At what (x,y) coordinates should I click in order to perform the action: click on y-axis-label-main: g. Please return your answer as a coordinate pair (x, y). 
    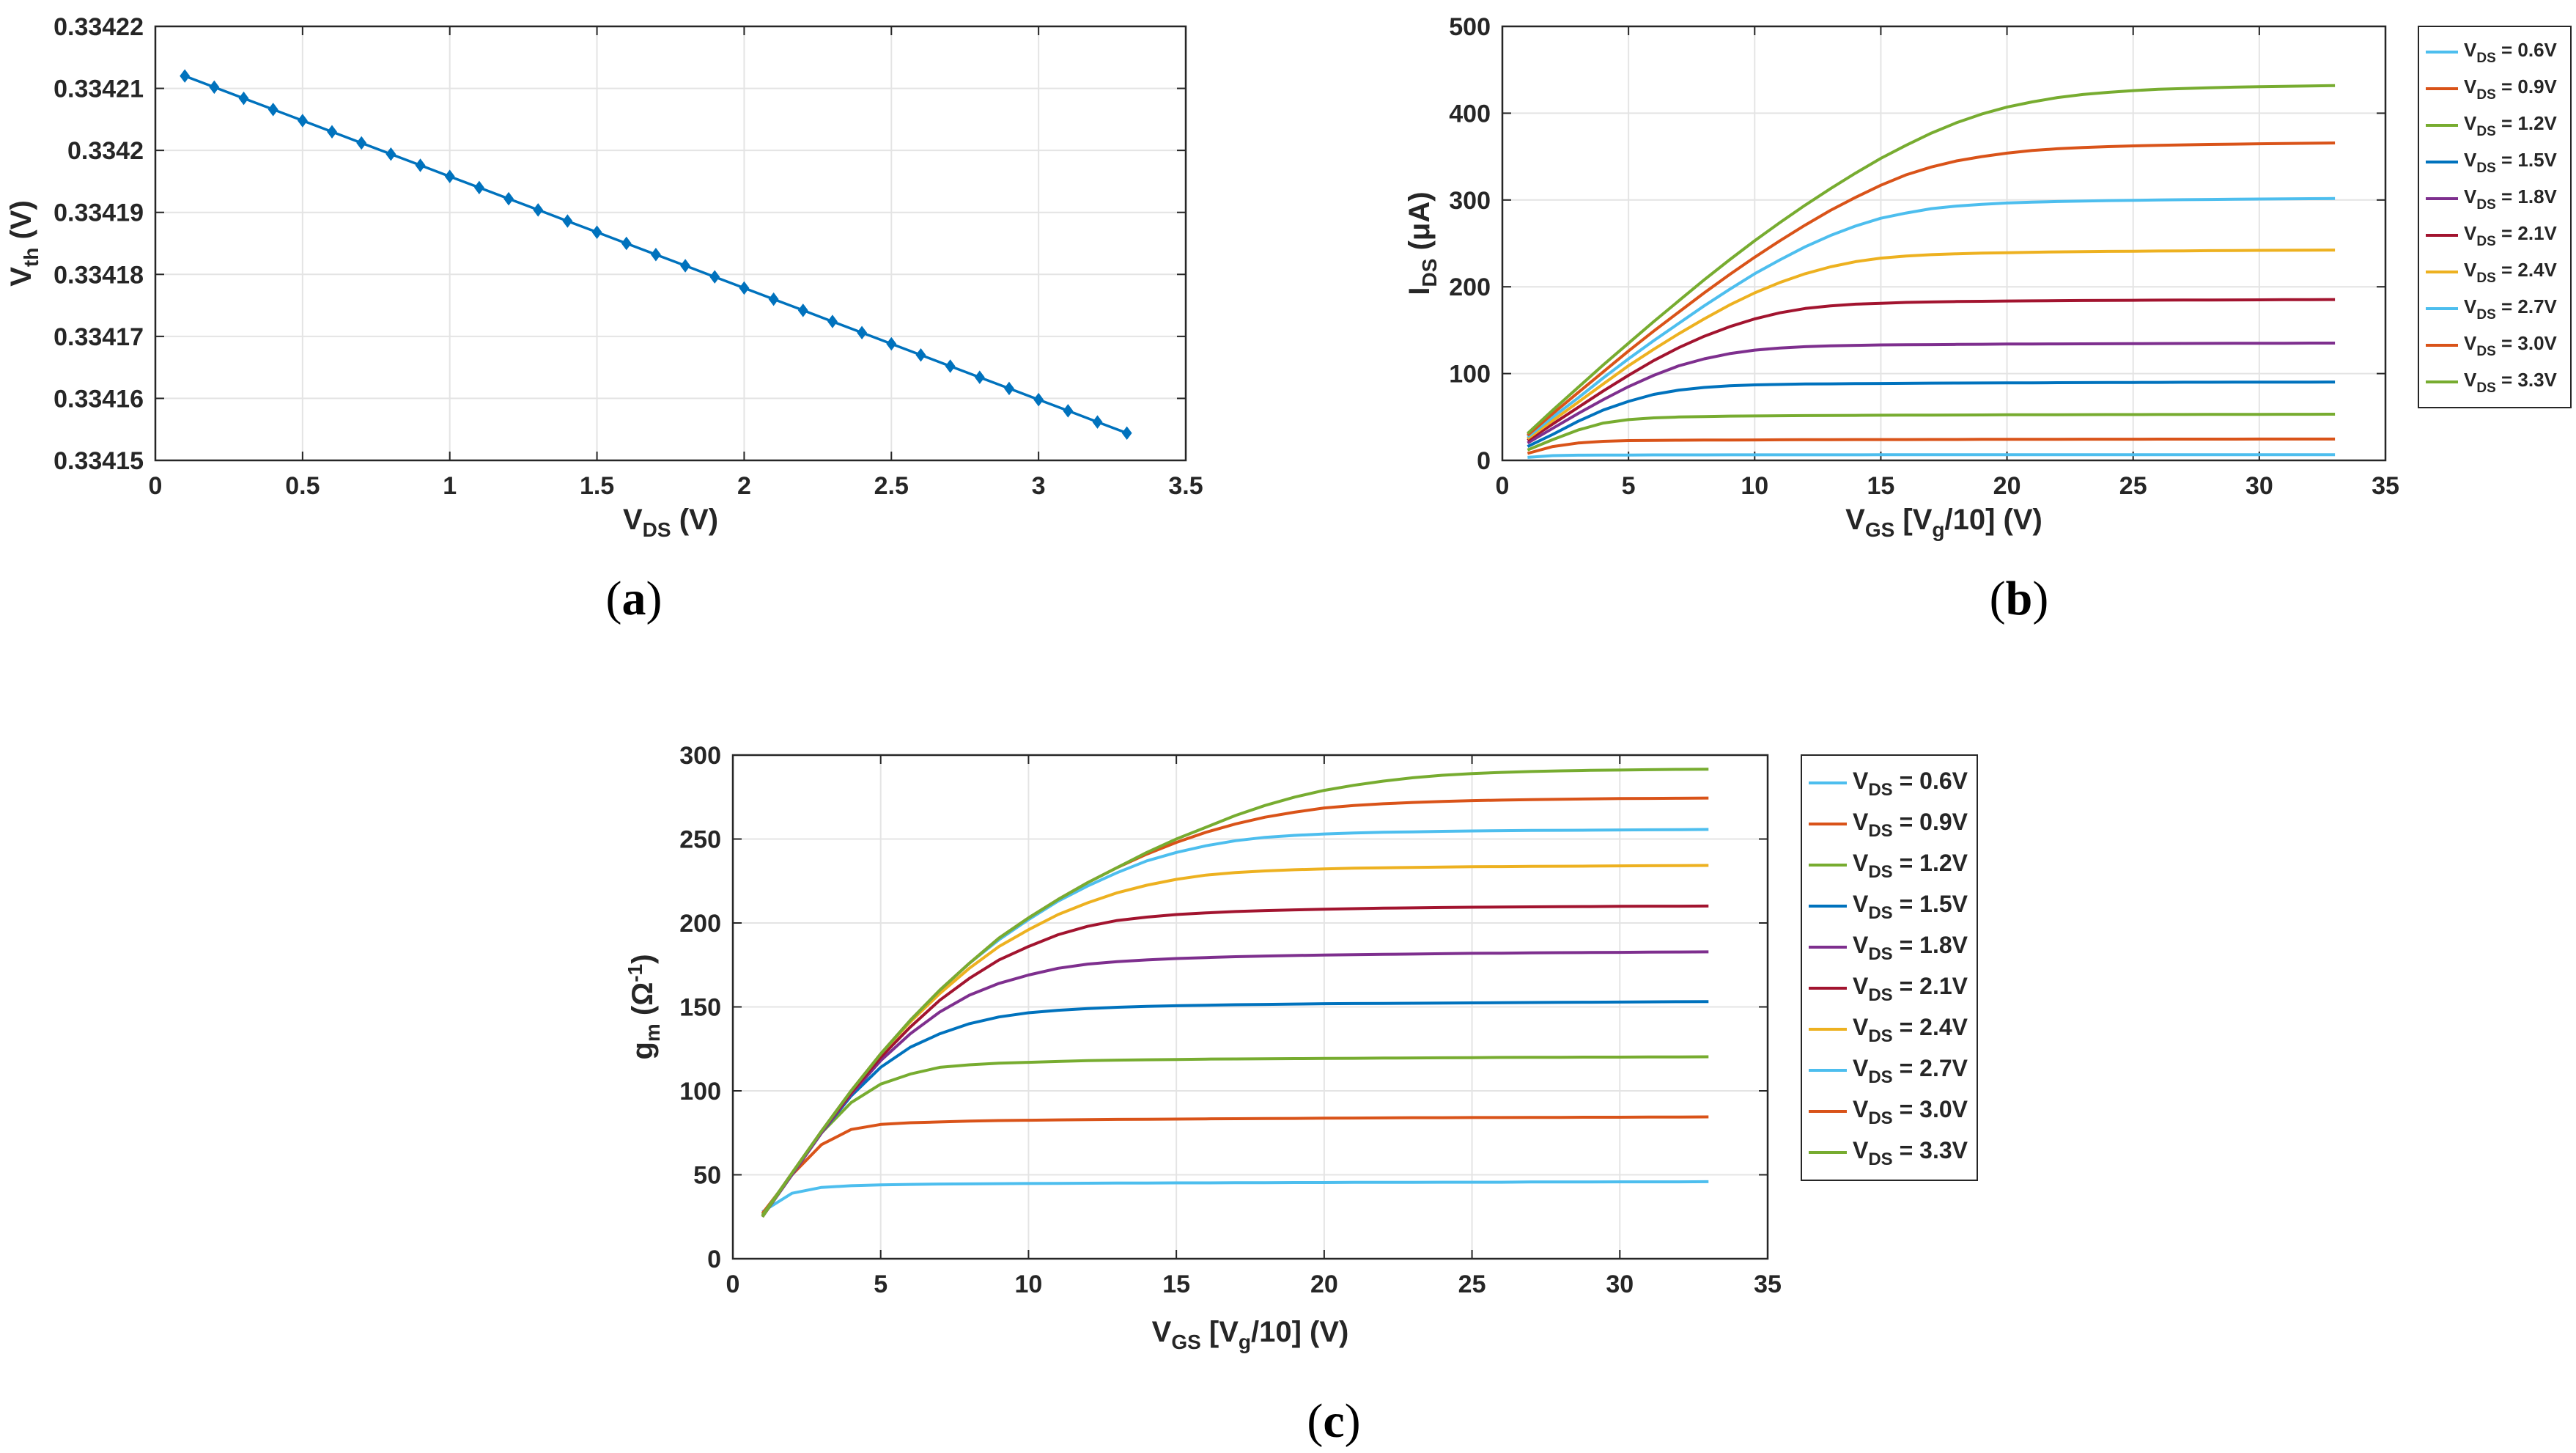
    Looking at the image, I should click on (643, 1050).